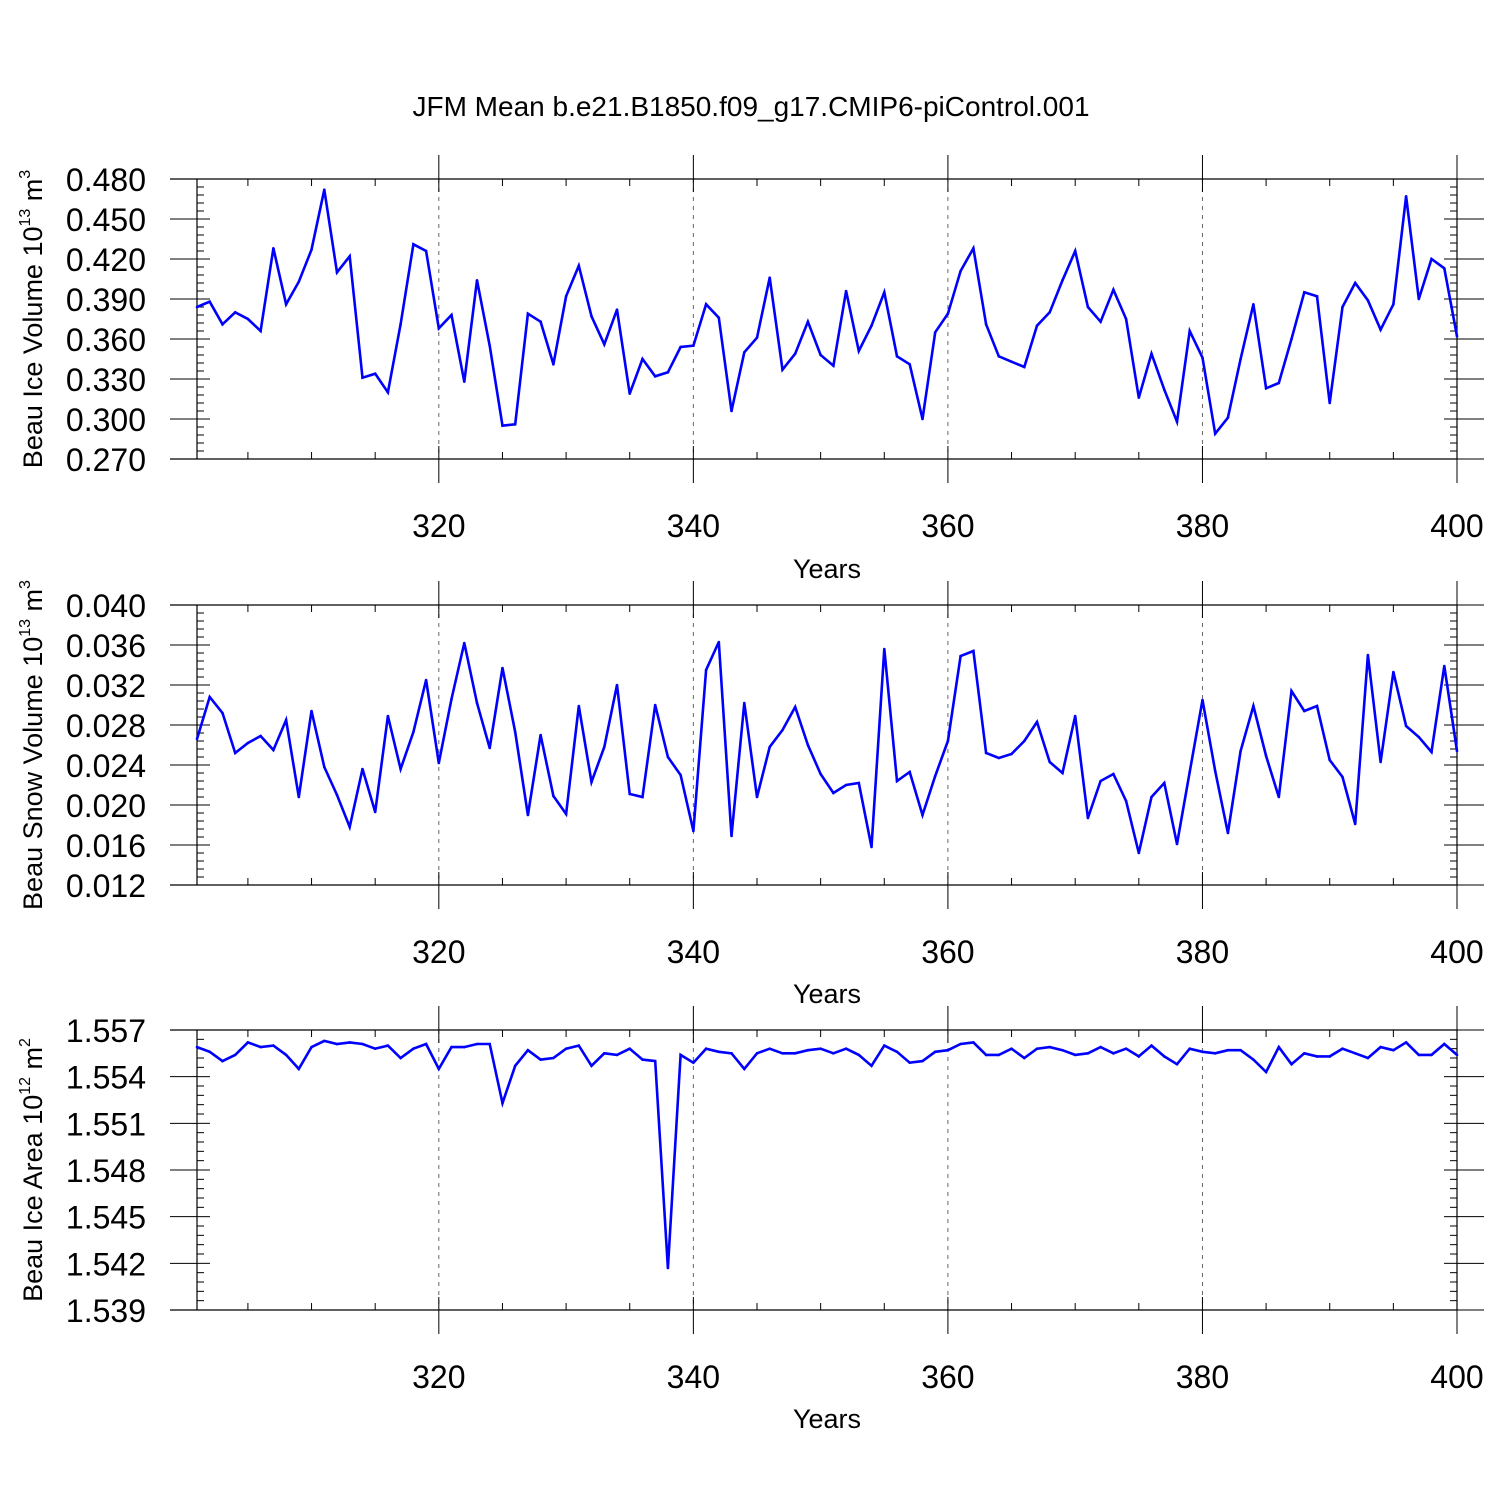  Describe the element at coordinates (1202, 526) in the screenshot. I see `x-tick-label: 380` at that location.